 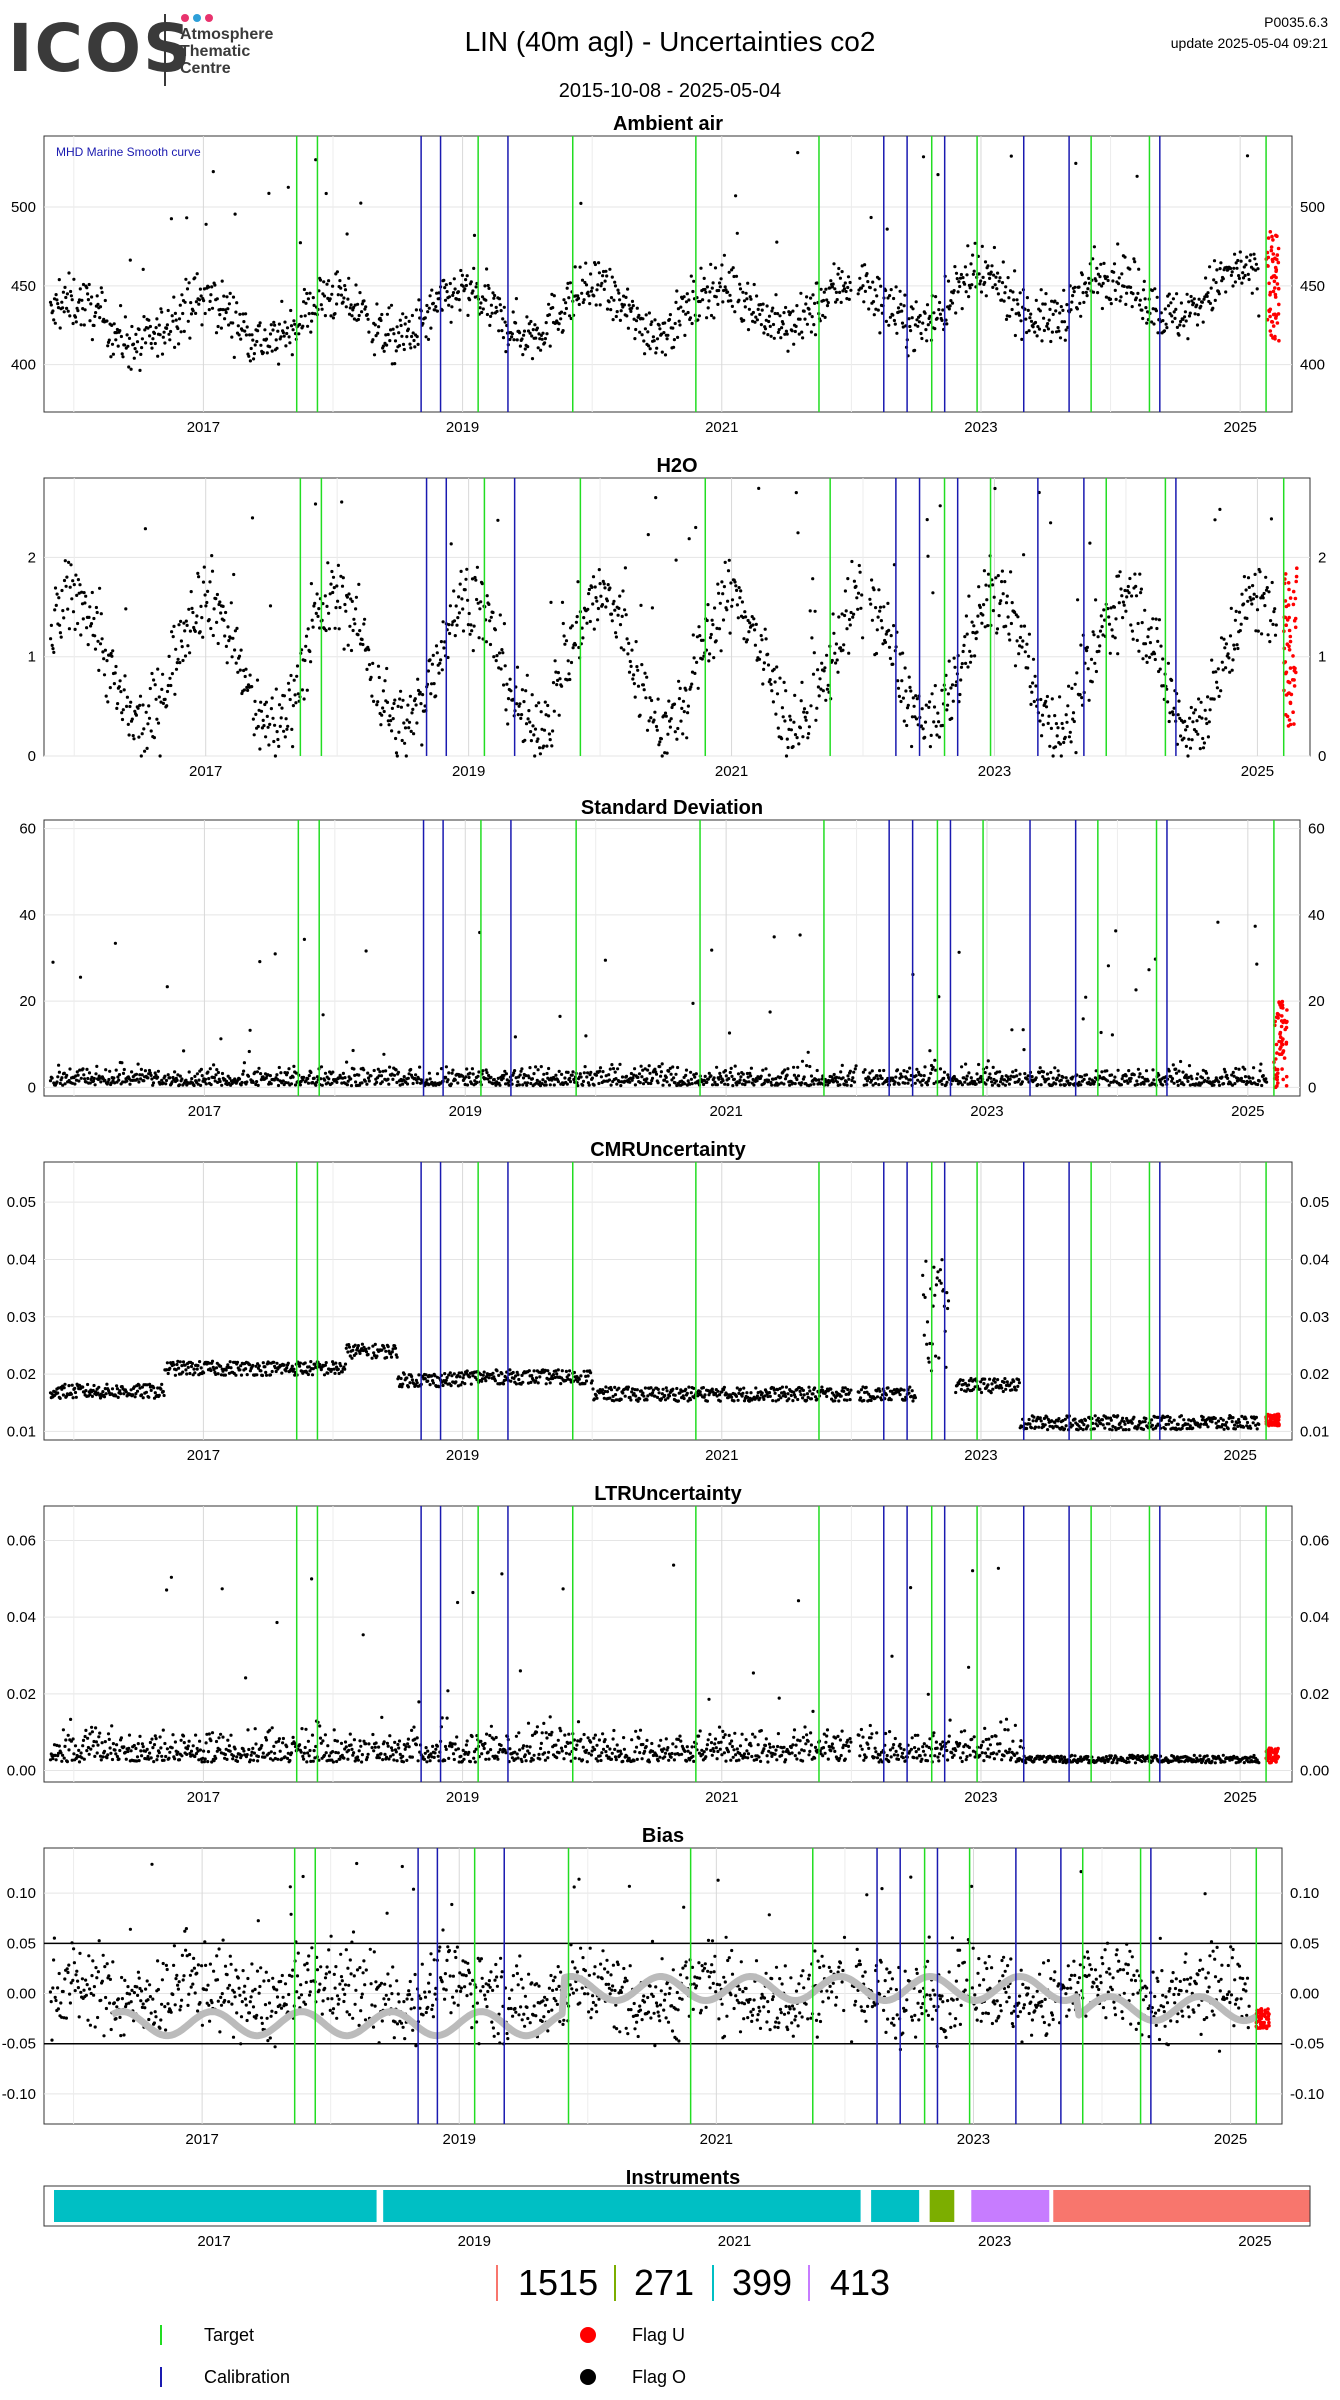 What do you see at coordinates (23, 365) in the screenshot?
I see `y-tick-label: 400` at bounding box center [23, 365].